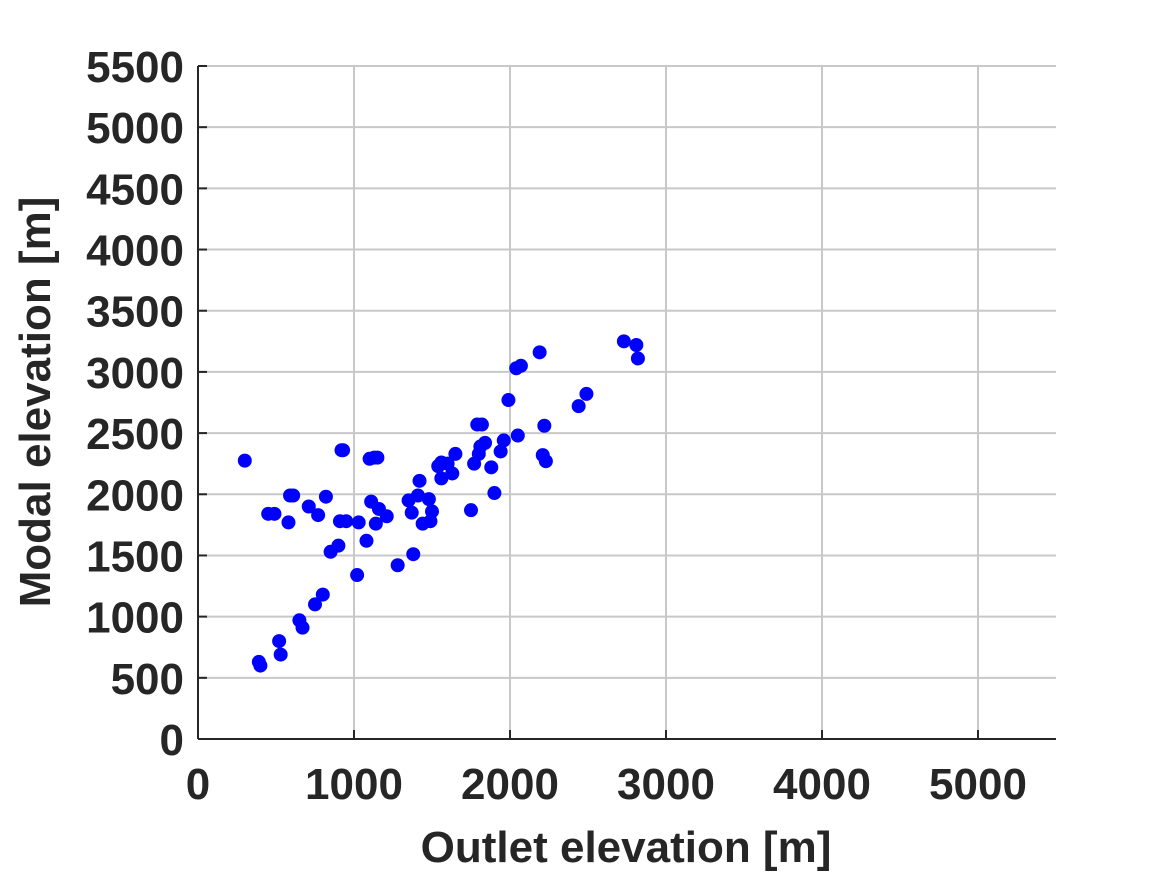 The image size is (1167, 875). What do you see at coordinates (666, 784) in the screenshot?
I see `x-tick-label: 3000` at bounding box center [666, 784].